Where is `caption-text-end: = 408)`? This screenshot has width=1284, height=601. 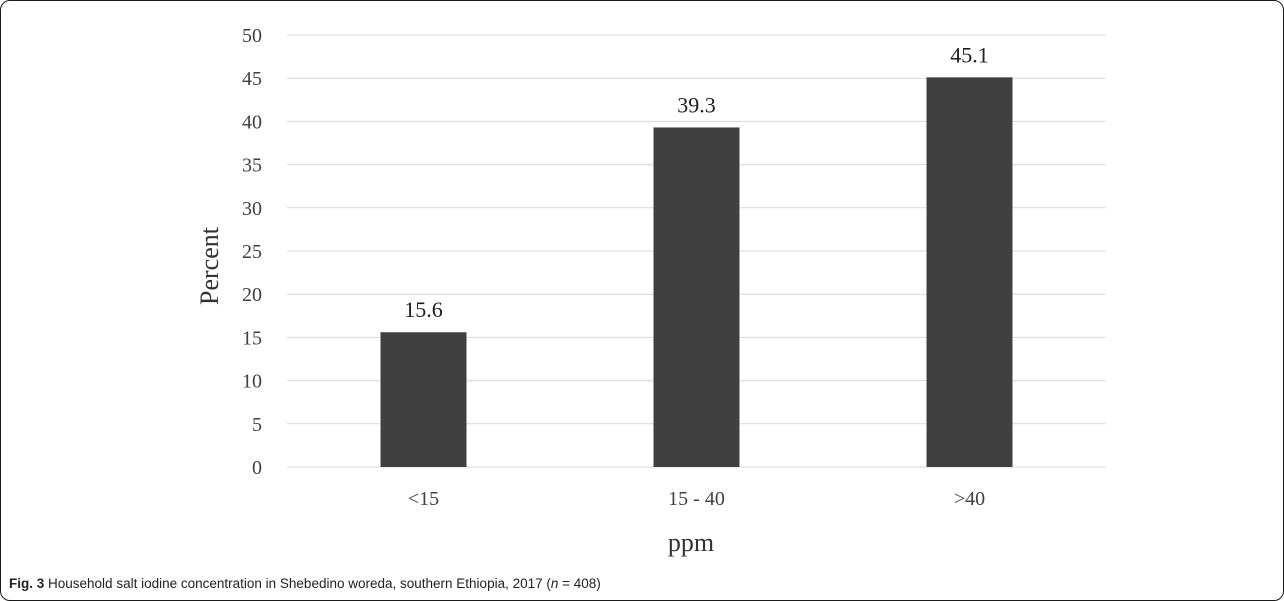 caption-text-end: = 408) is located at coordinates (579, 583).